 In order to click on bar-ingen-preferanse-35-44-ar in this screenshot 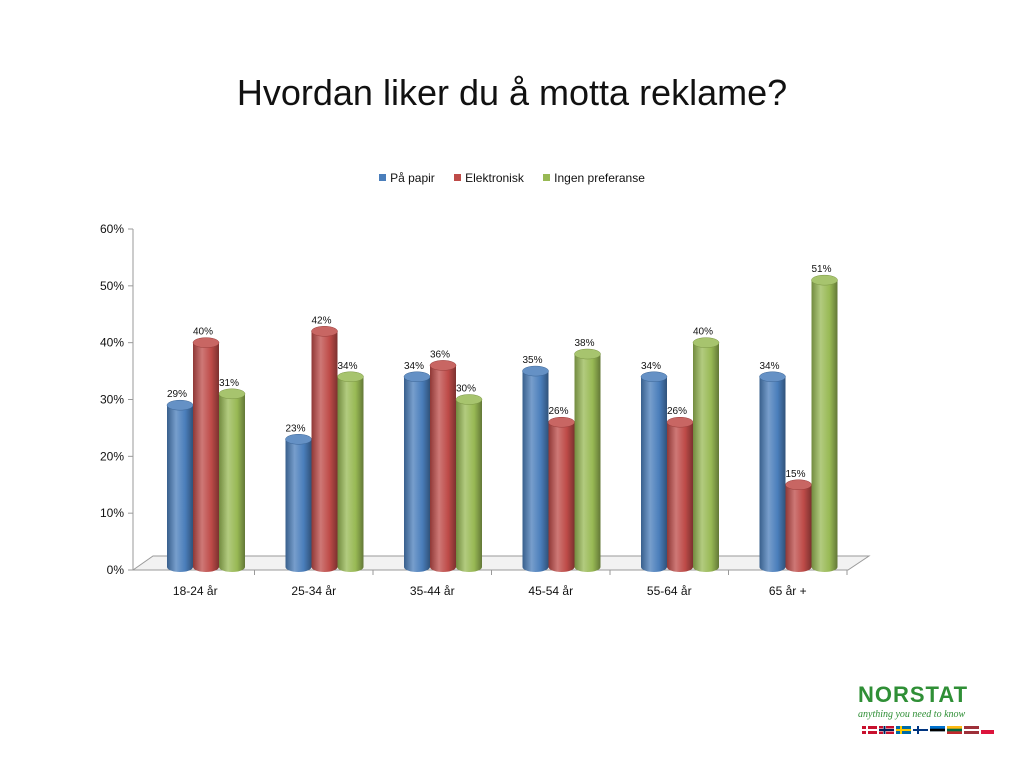, I will do `click(469, 483)`.